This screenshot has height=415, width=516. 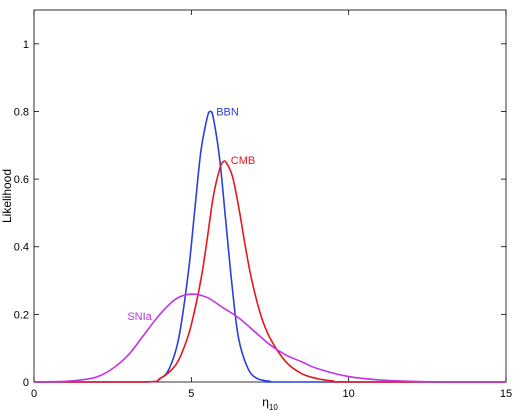 I want to click on y-tick-label: 0.6, so click(x=21, y=180).